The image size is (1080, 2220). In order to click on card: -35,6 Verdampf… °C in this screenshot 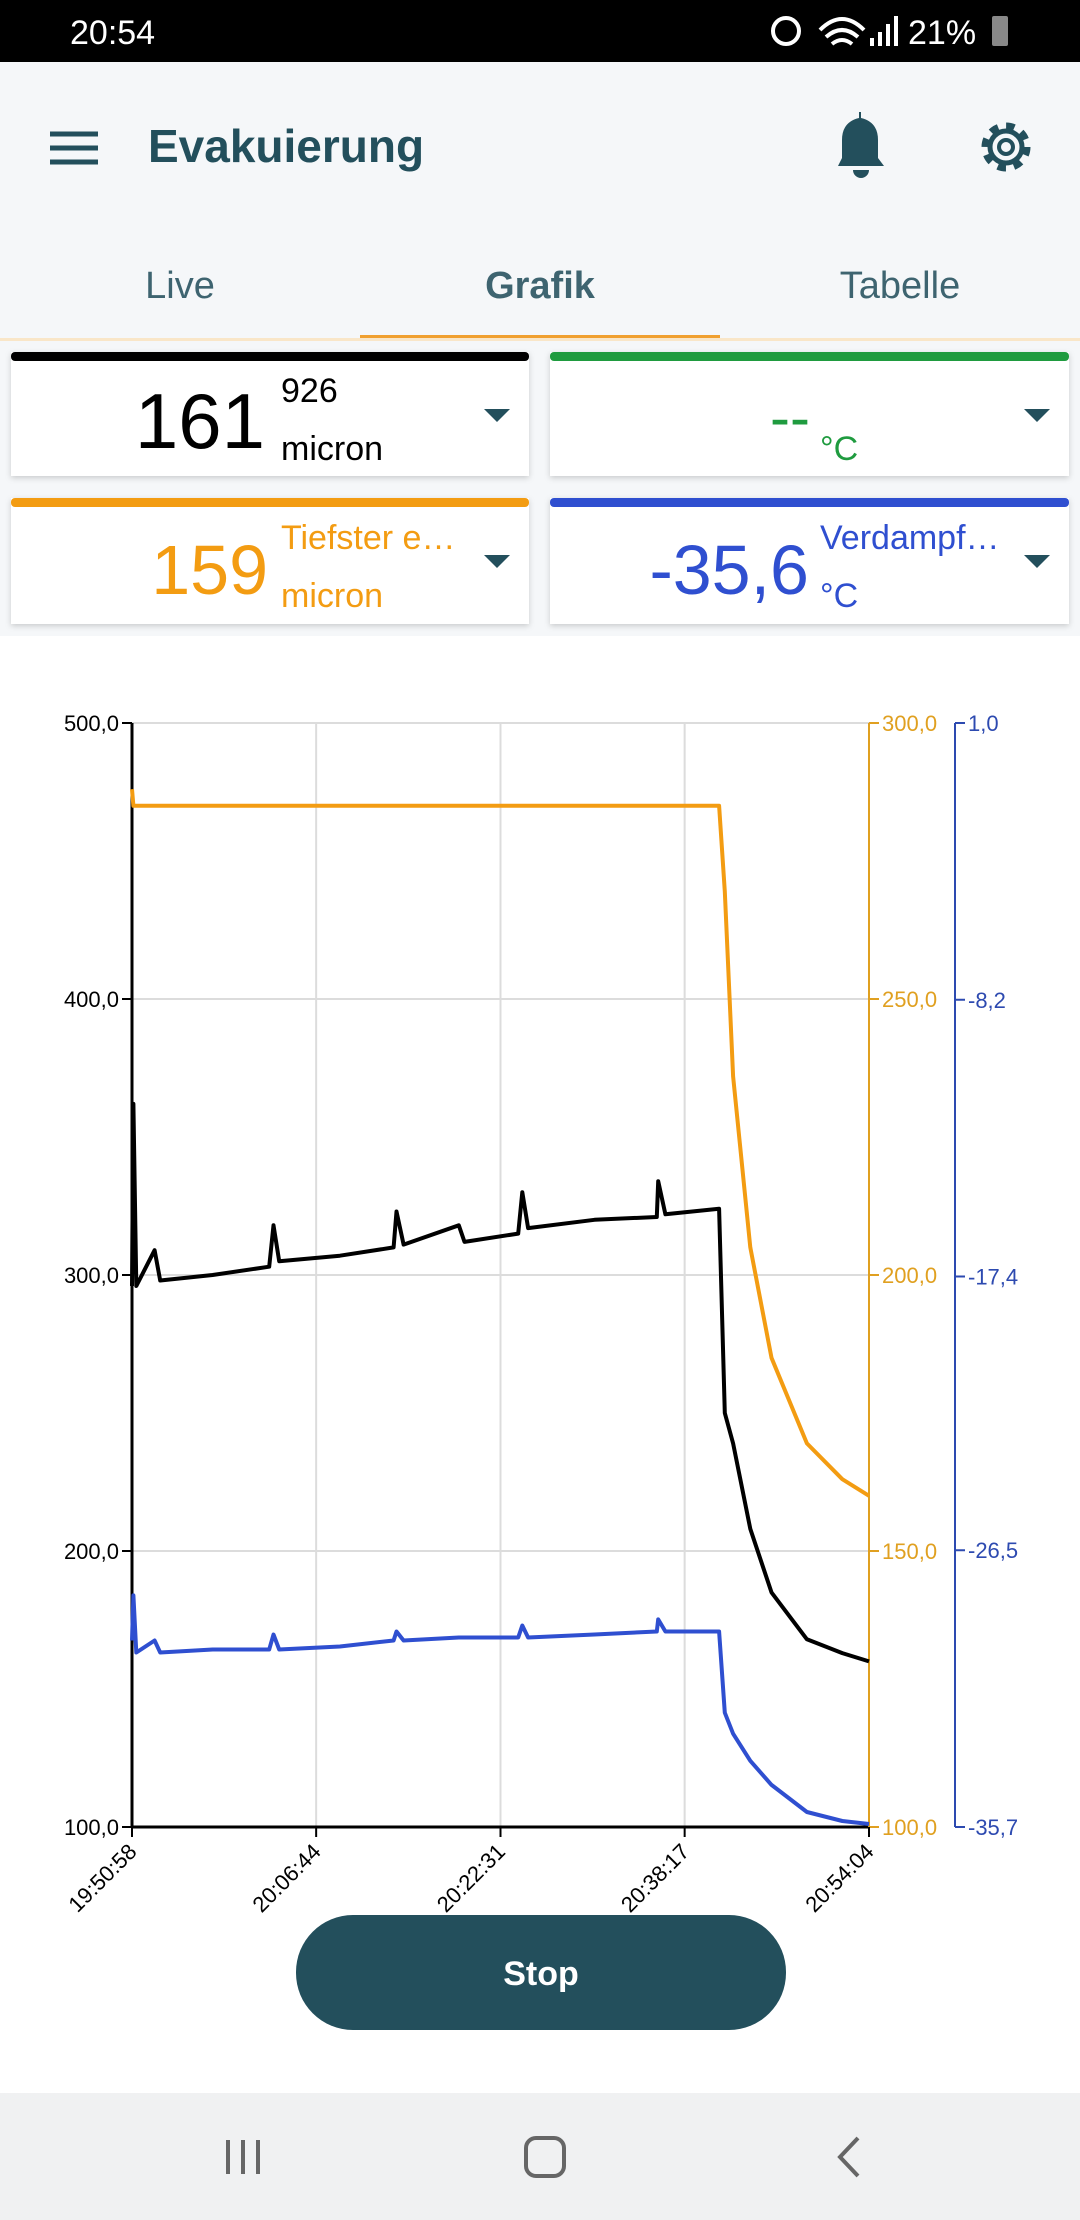, I will do `click(809, 561)`.